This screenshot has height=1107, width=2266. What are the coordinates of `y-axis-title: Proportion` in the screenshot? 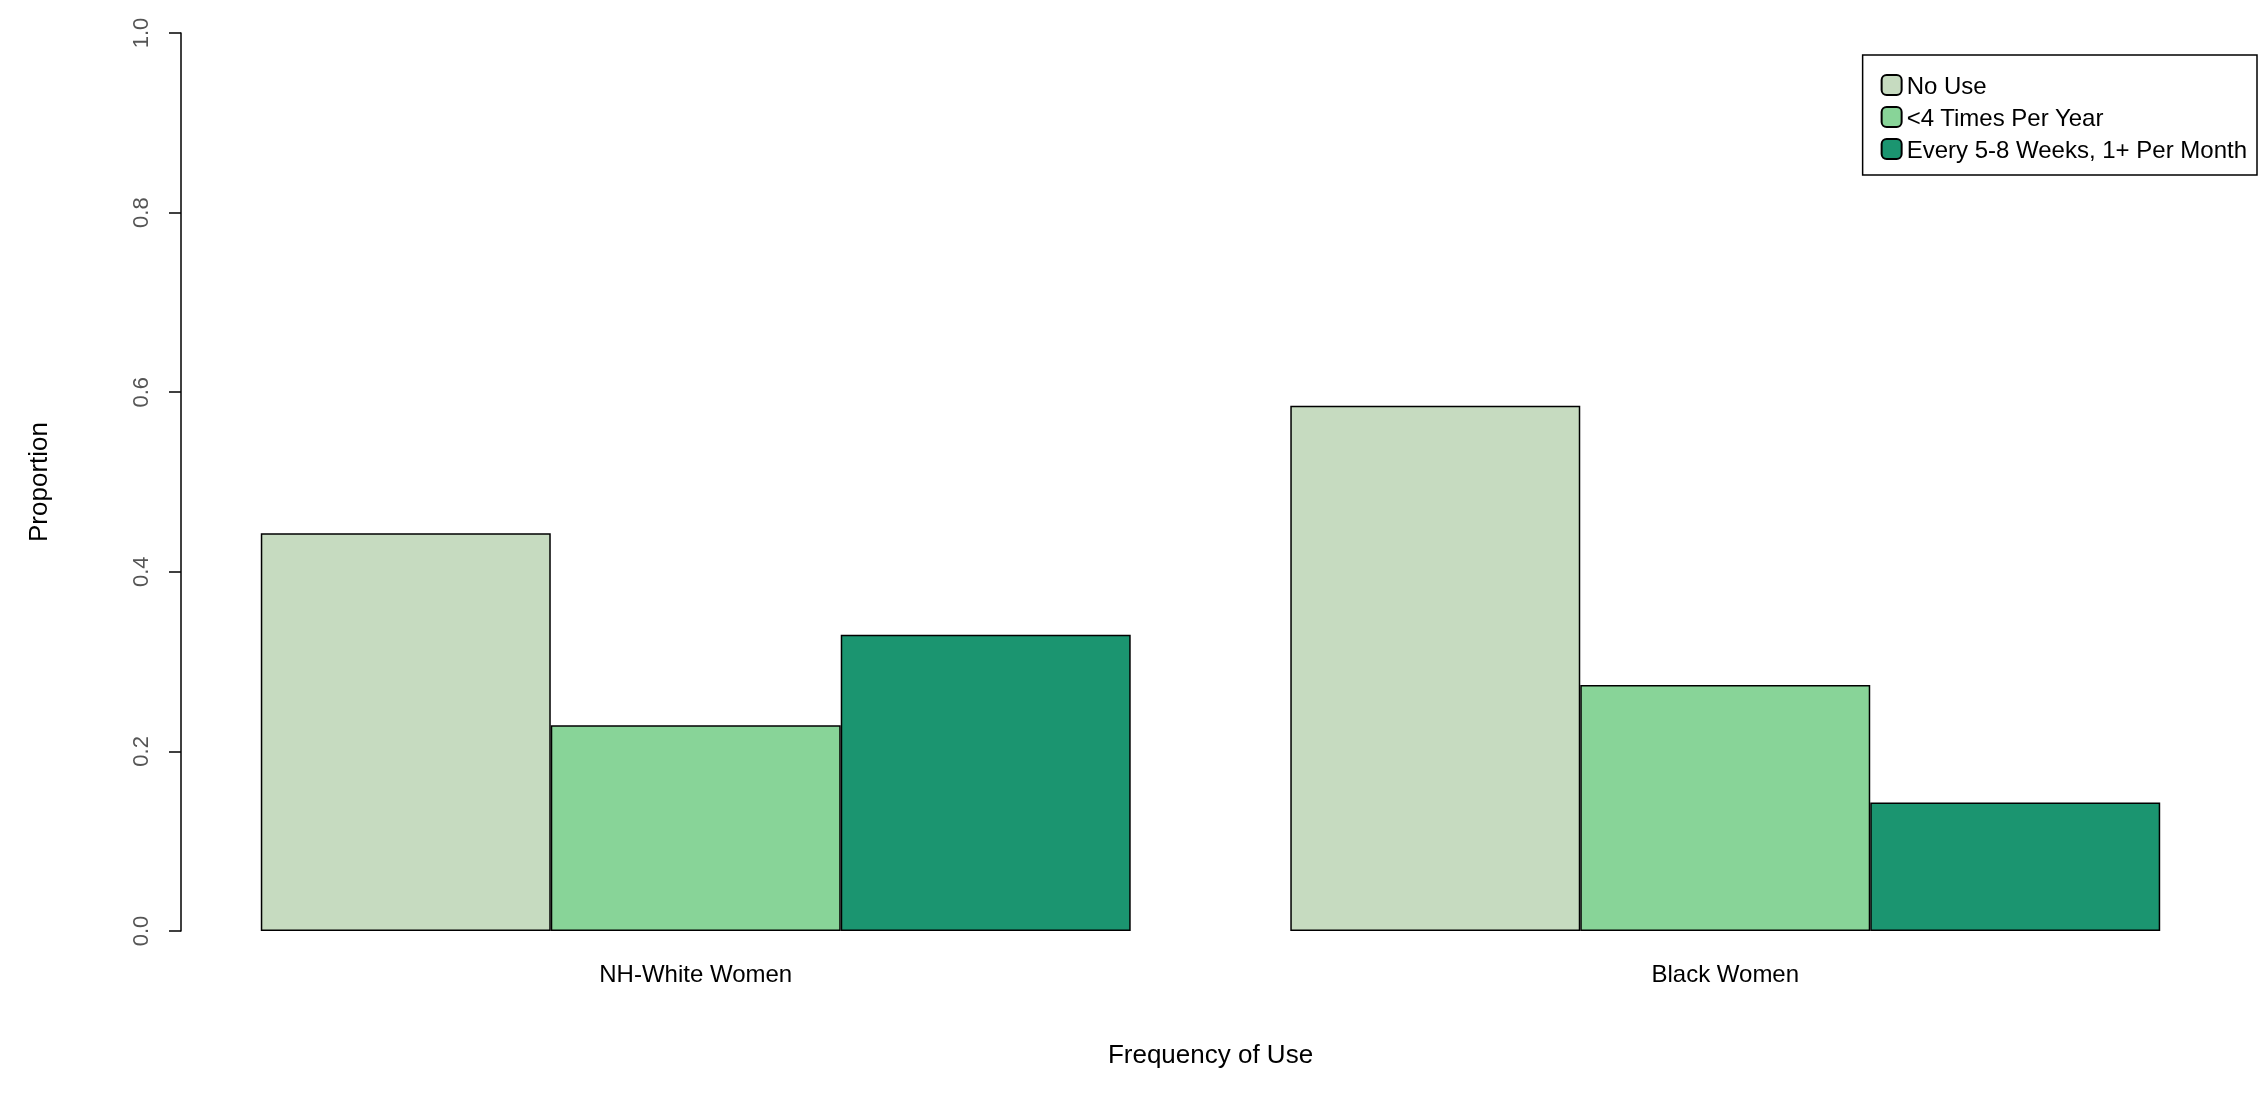 It's located at (38, 482).